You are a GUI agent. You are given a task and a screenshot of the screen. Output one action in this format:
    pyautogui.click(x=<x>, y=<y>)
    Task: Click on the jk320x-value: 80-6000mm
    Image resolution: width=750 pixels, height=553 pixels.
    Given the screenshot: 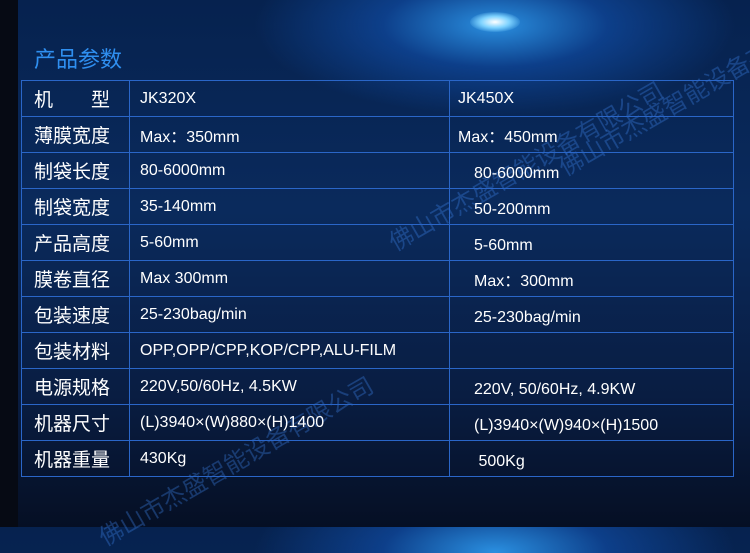 What is the action you would take?
    pyautogui.click(x=289, y=170)
    